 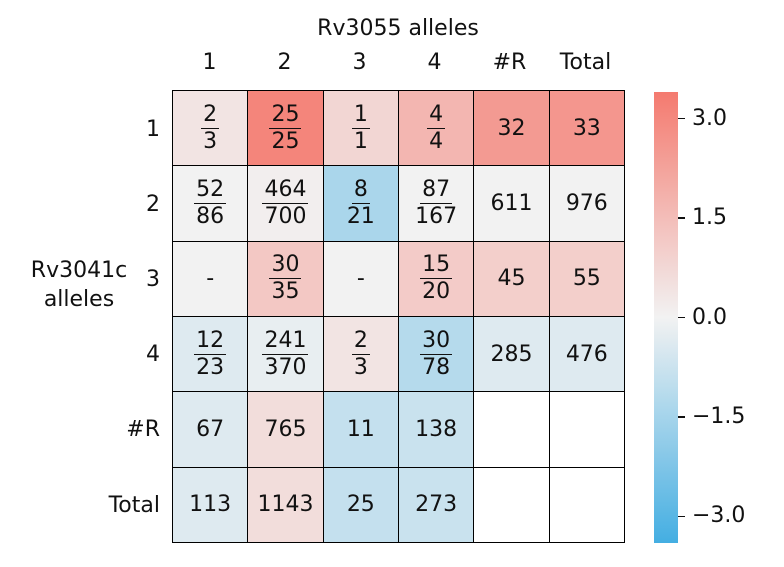 I want to click on cell-value: 33, so click(x=586, y=128).